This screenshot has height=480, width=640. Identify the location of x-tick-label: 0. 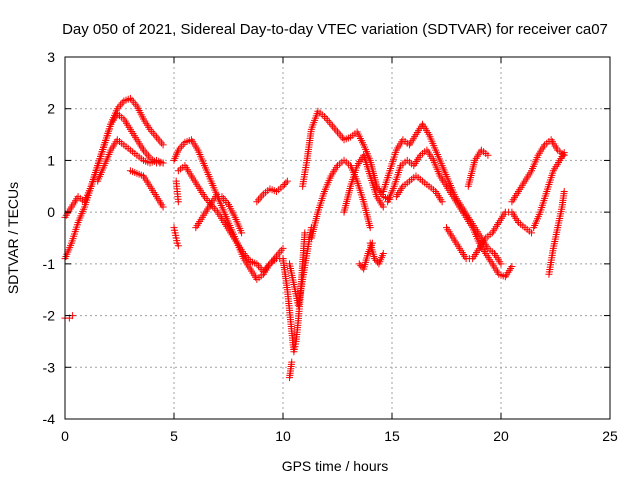
(65, 436).